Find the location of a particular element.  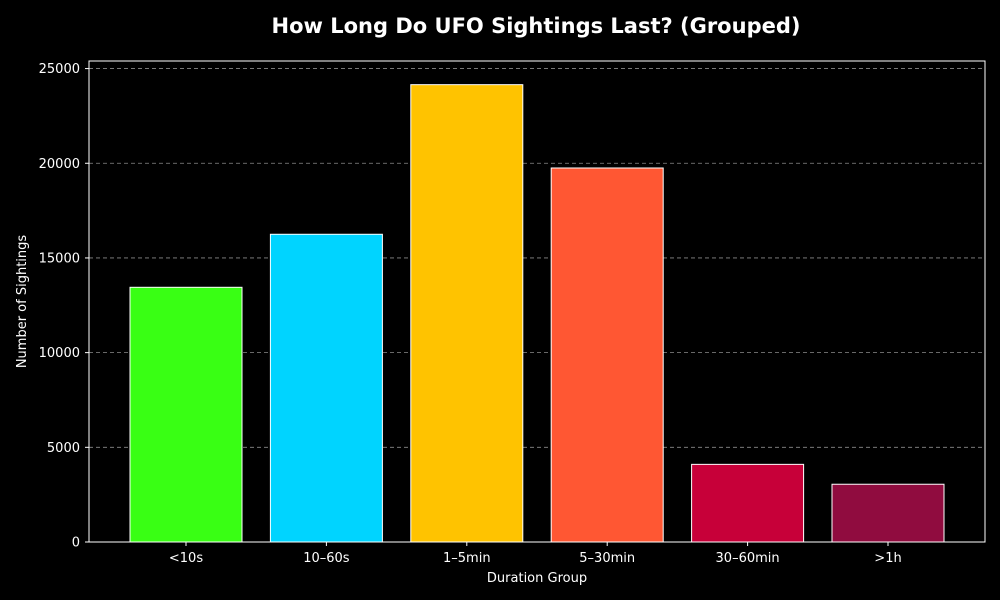

y-tick-label: 10000 is located at coordinates (59, 353).